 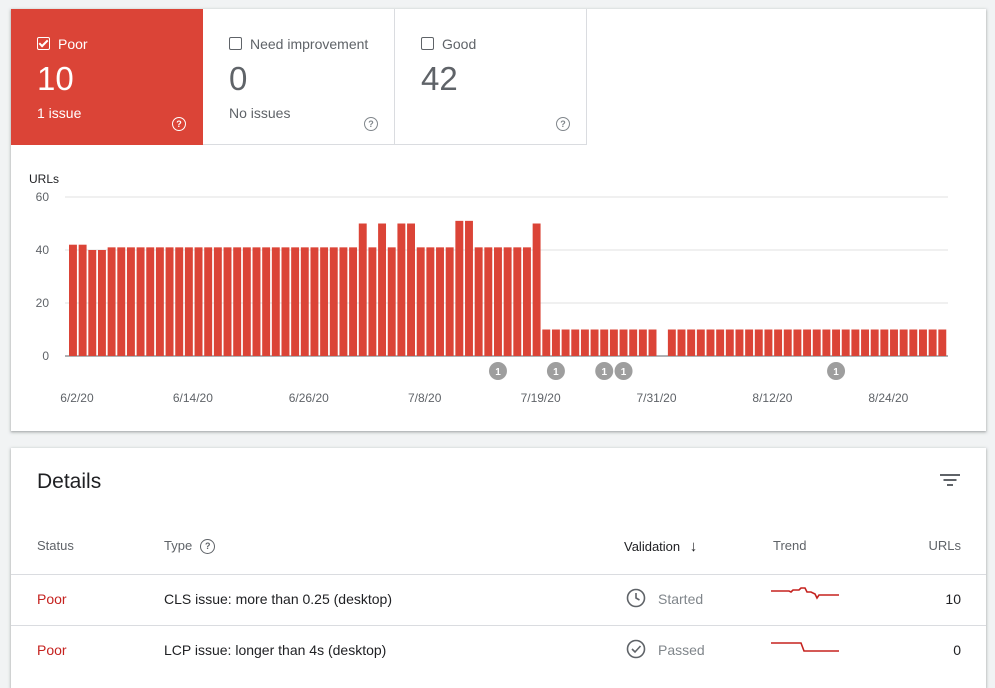 I want to click on y-tick-label: 20, so click(x=43, y=303).